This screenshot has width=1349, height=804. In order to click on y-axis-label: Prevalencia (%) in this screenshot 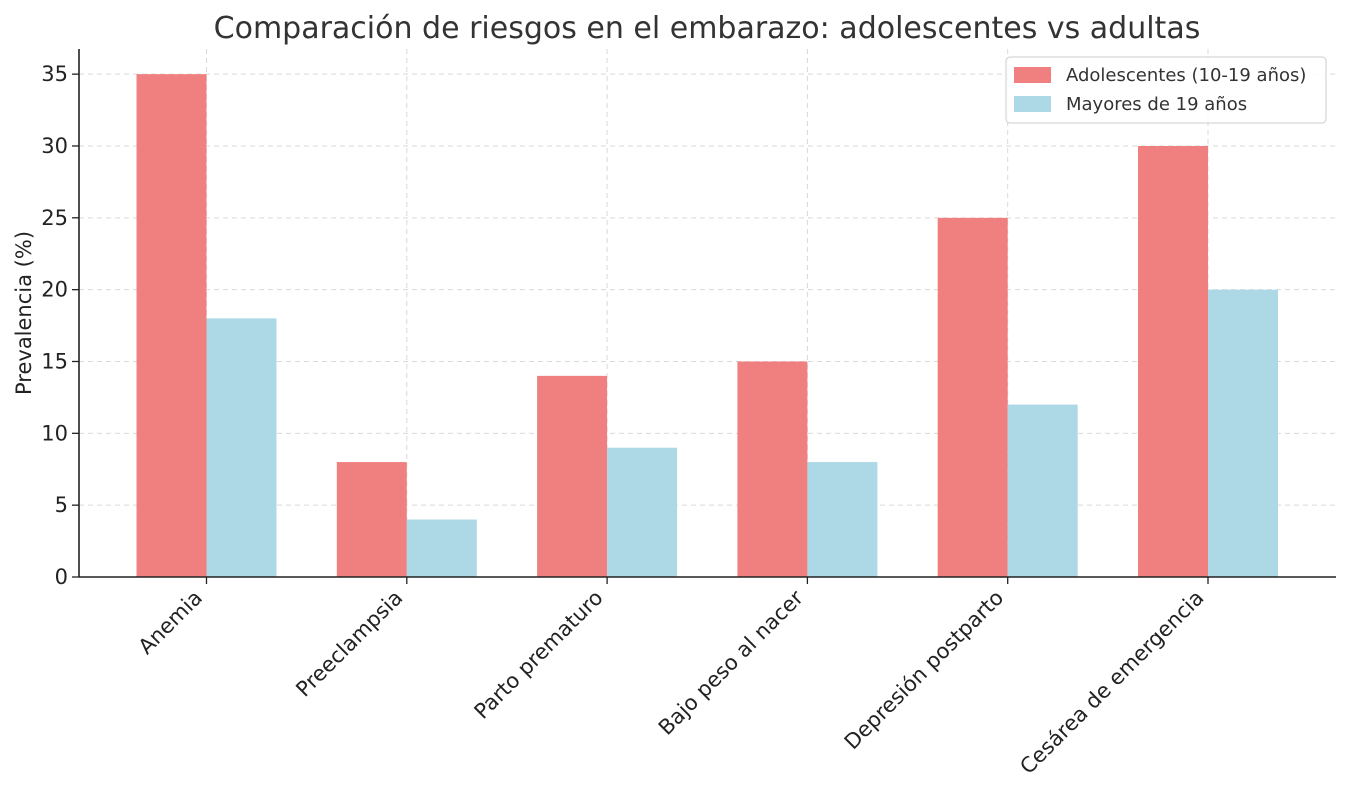, I will do `click(24, 313)`.